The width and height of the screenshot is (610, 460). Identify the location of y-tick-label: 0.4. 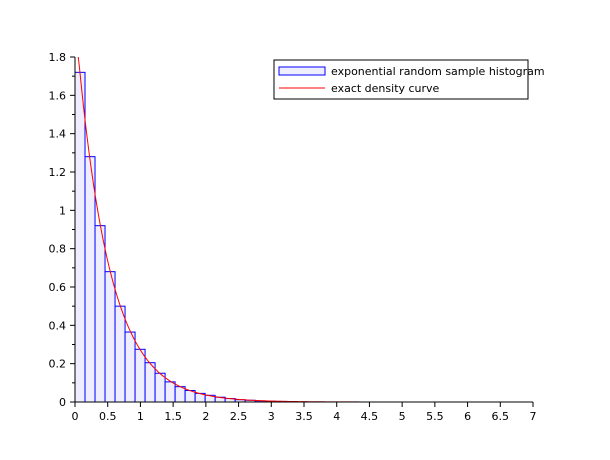
(58, 325).